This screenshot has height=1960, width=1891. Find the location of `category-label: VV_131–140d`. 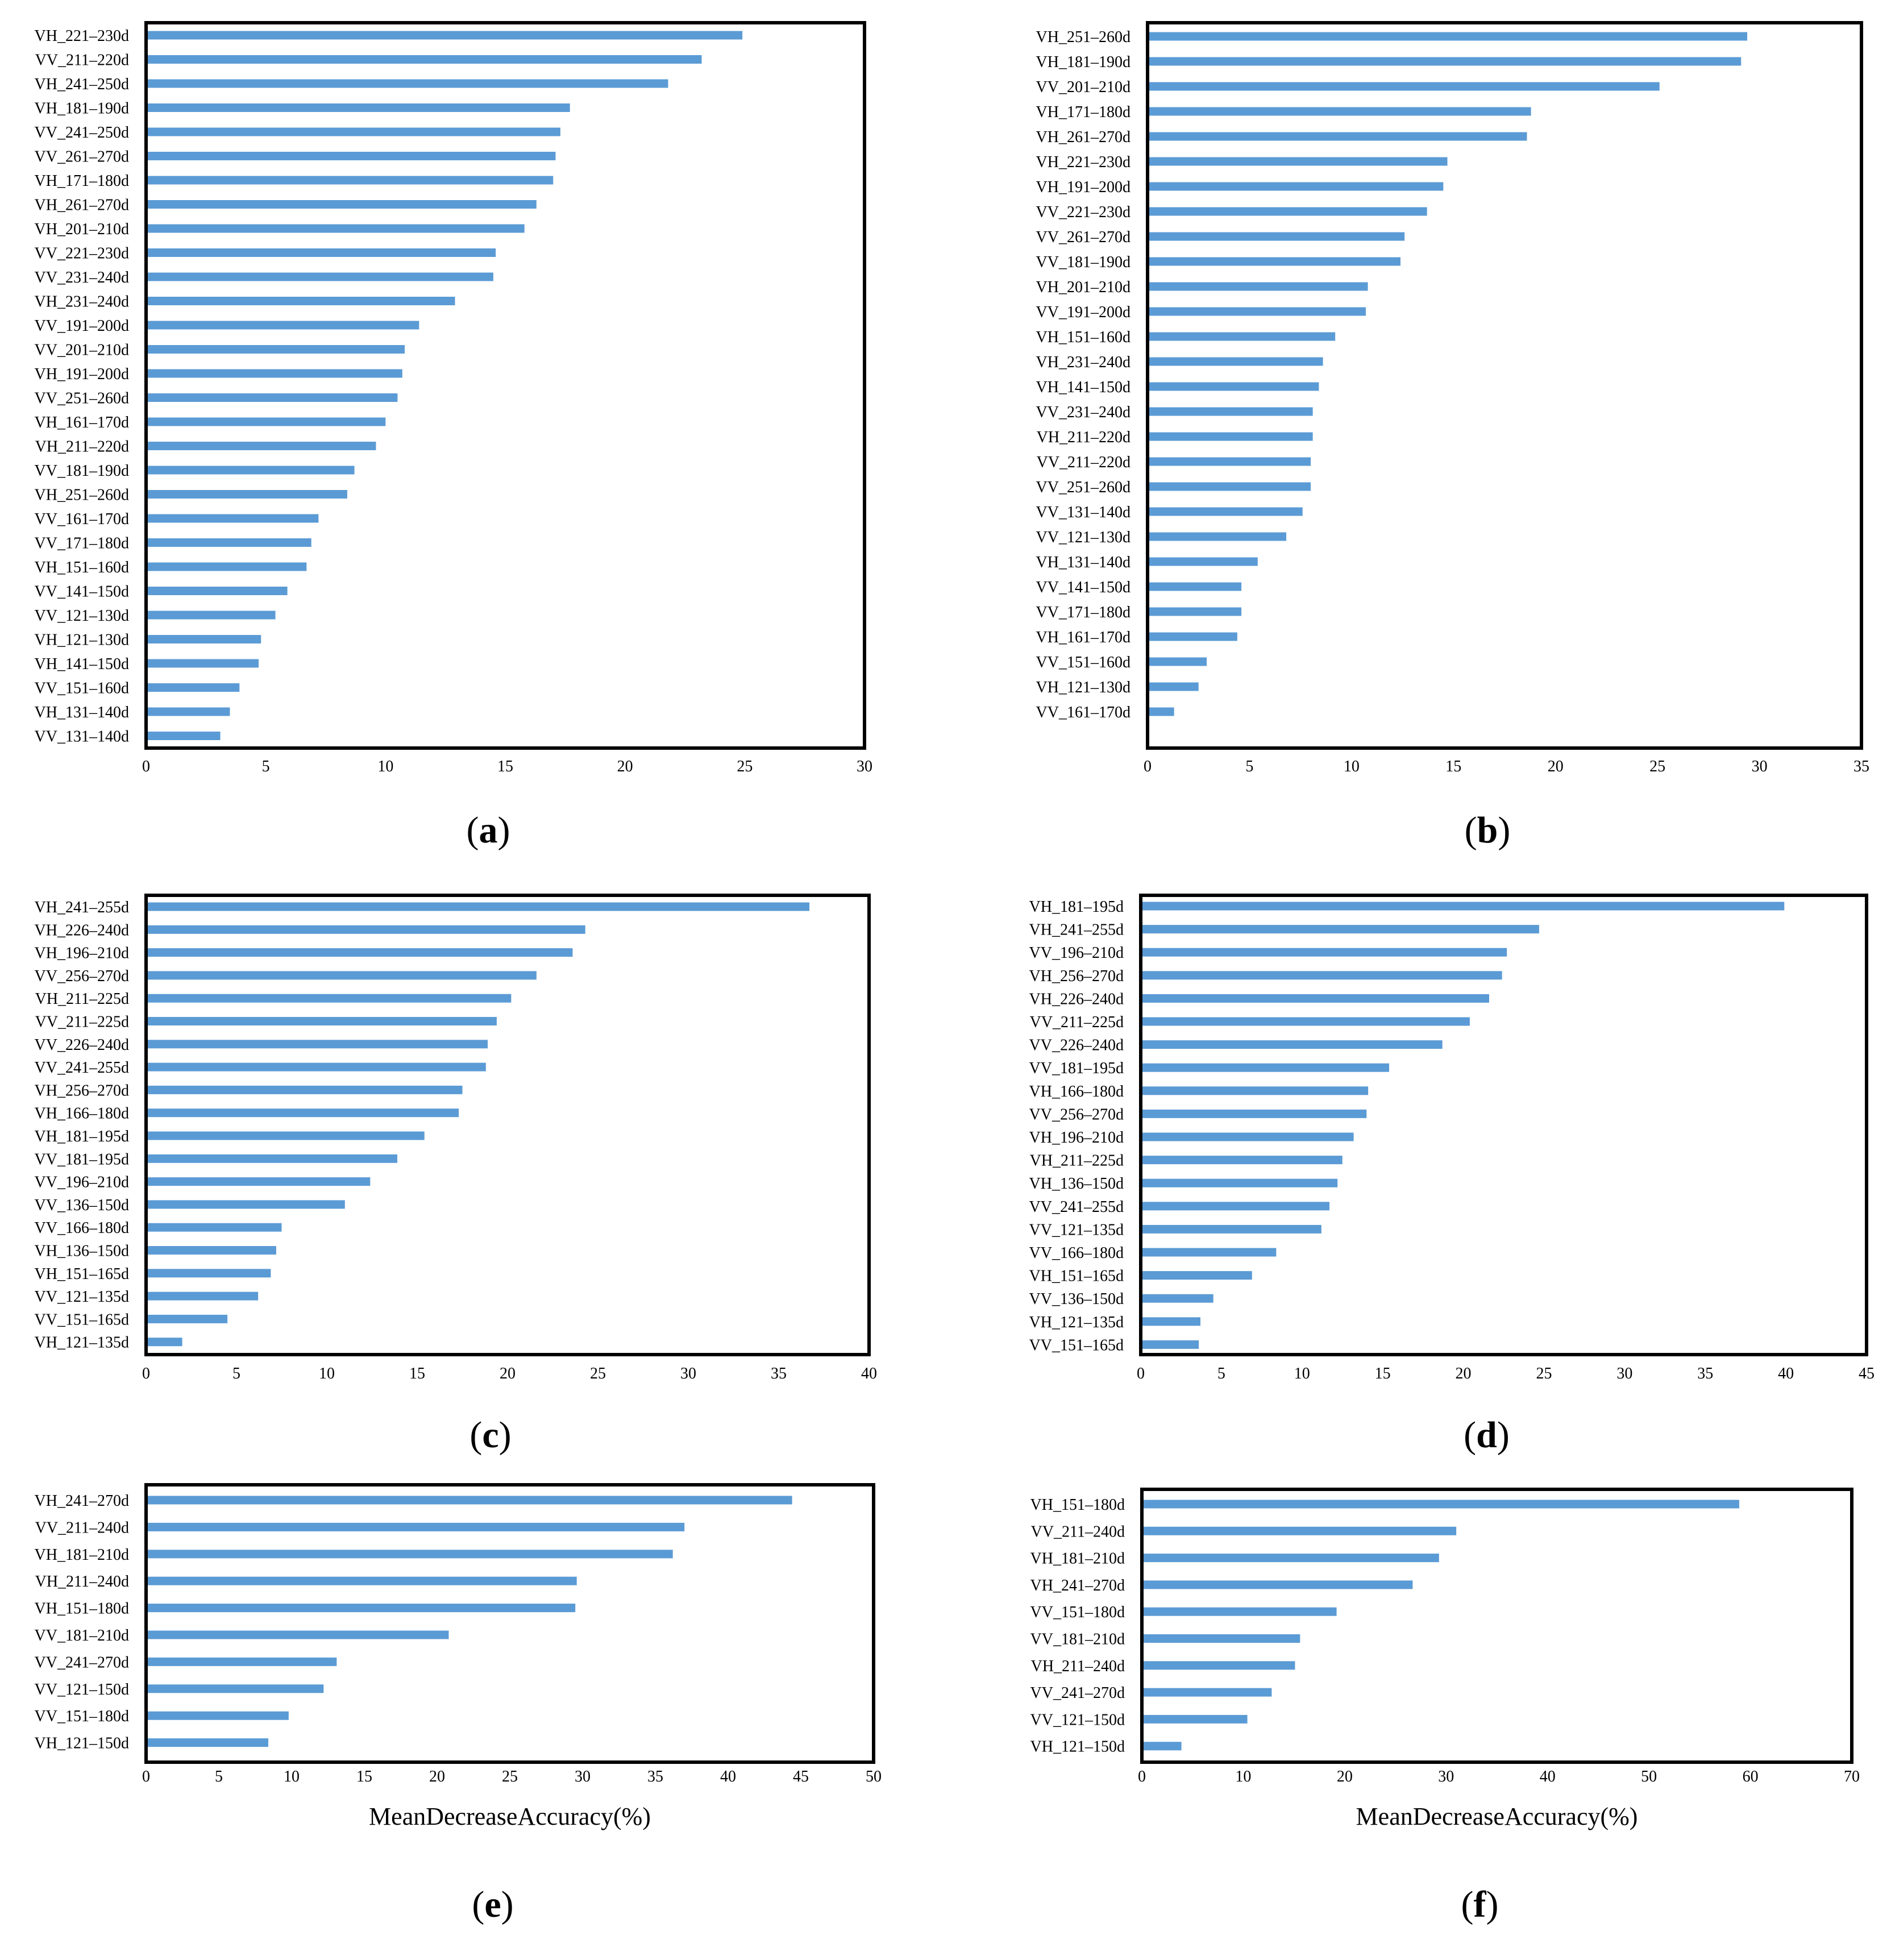

category-label: VV_131–140d is located at coordinates (82, 737).